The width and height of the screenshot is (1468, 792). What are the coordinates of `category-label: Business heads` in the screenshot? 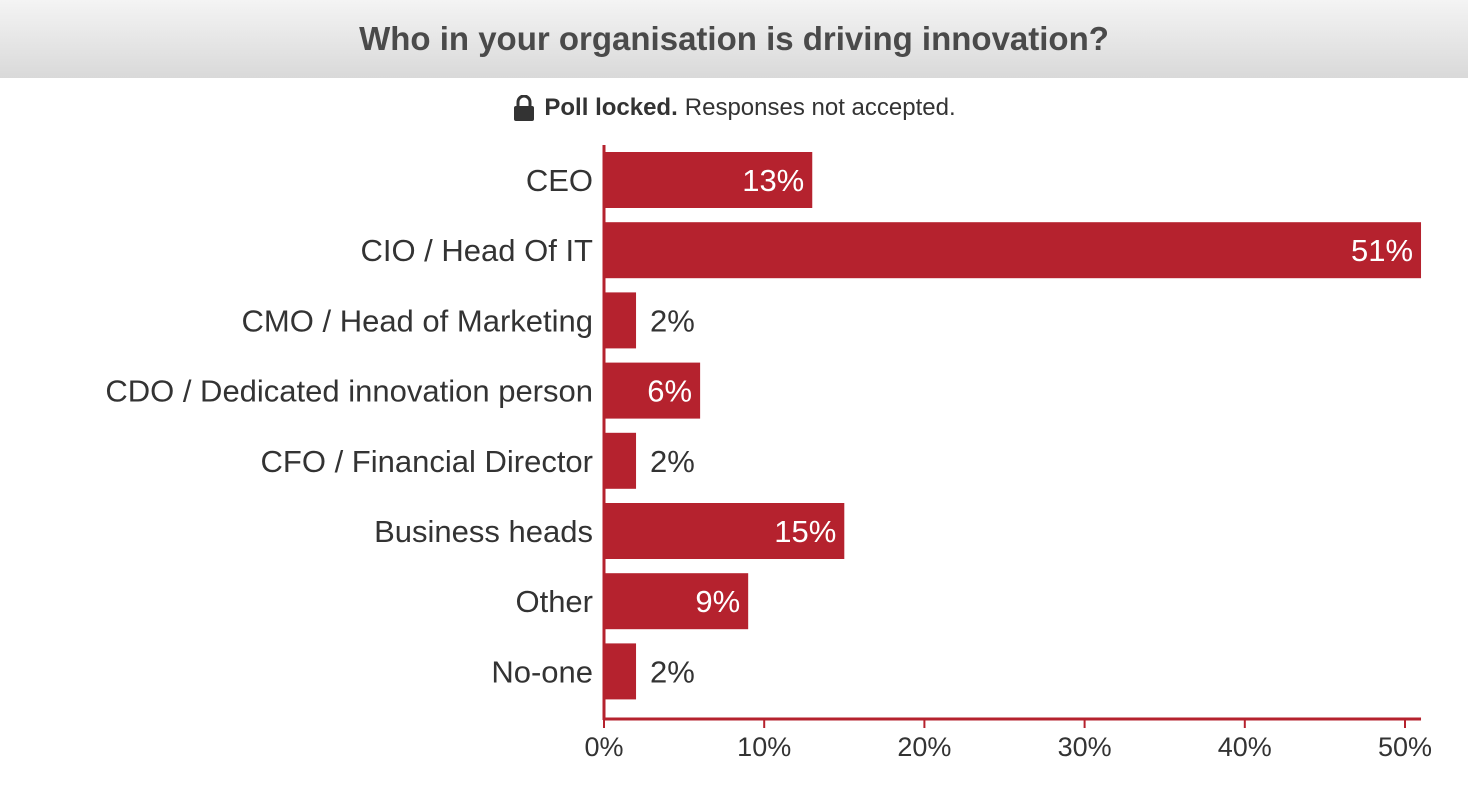 It's located at (483, 531).